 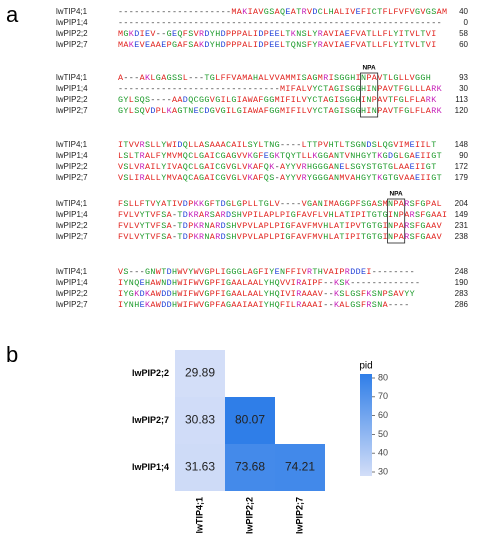 I want to click on cell-value: 80.07, so click(x=250, y=420).